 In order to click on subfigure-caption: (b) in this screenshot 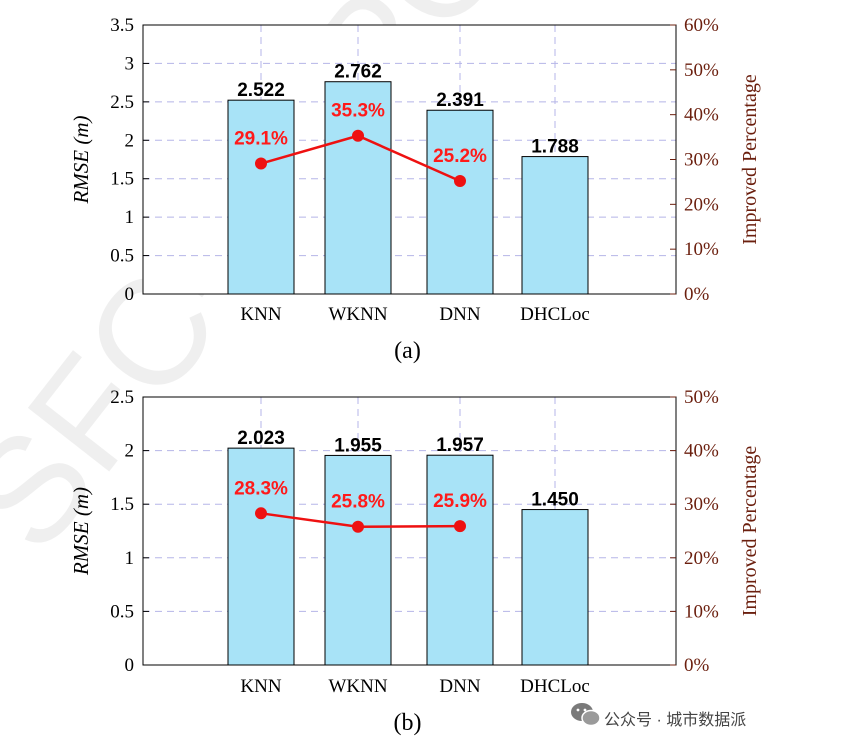, I will do `click(408, 723)`.